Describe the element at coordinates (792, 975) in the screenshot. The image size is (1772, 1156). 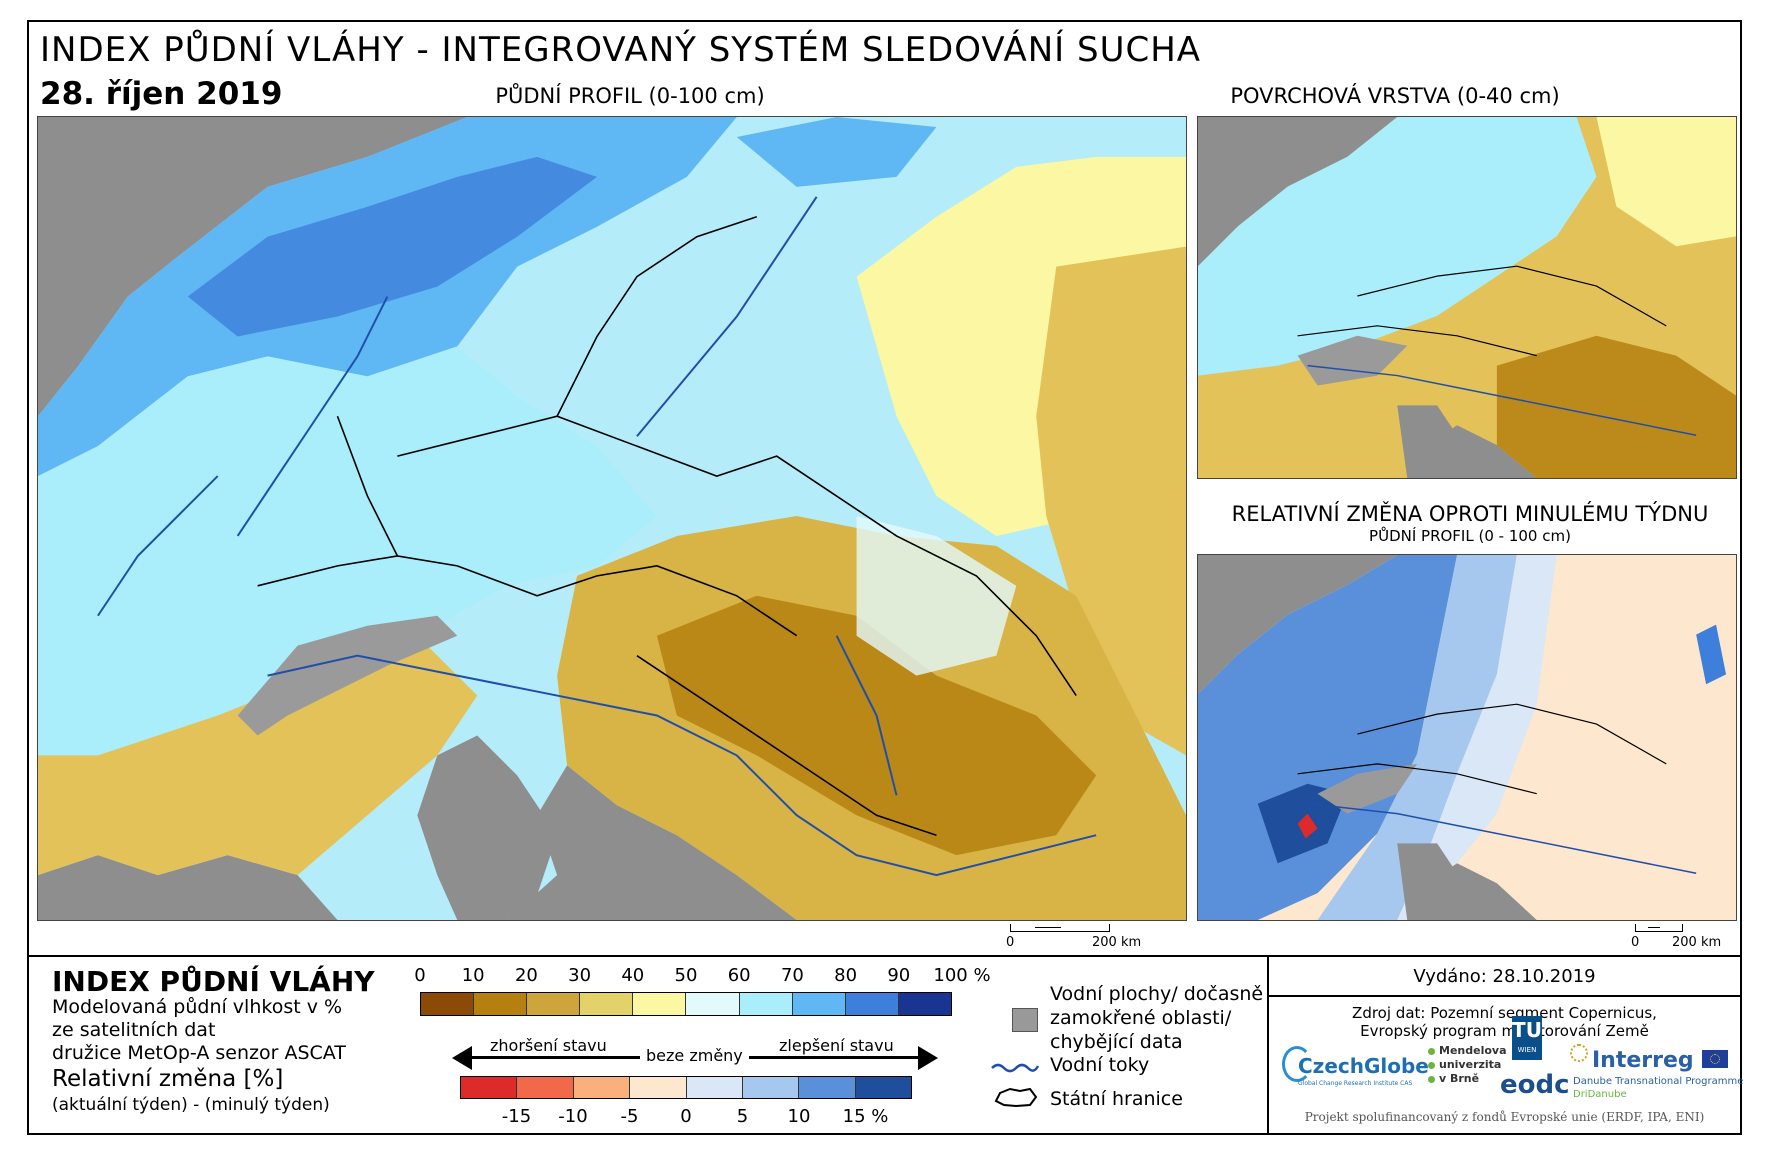
I see `moisture-tick-label: 70` at that location.